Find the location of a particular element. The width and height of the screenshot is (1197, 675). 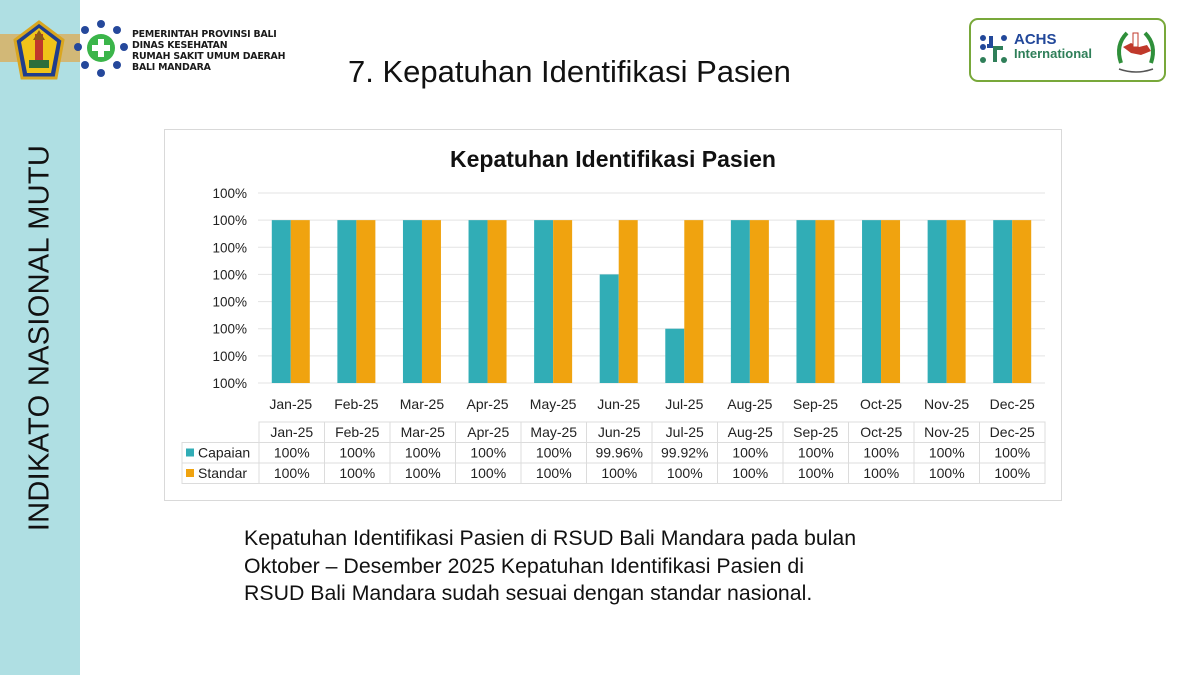

sidebar-label: INDIKATO NASIONAL MUTU is located at coordinates (39, 338).